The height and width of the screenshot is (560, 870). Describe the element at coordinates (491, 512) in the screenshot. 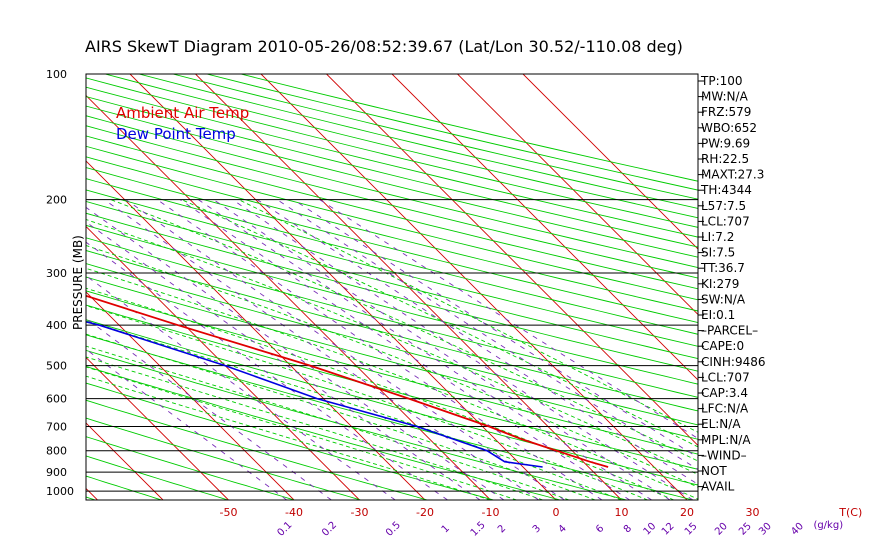

I see `bottom-temp-tick: -10` at that location.